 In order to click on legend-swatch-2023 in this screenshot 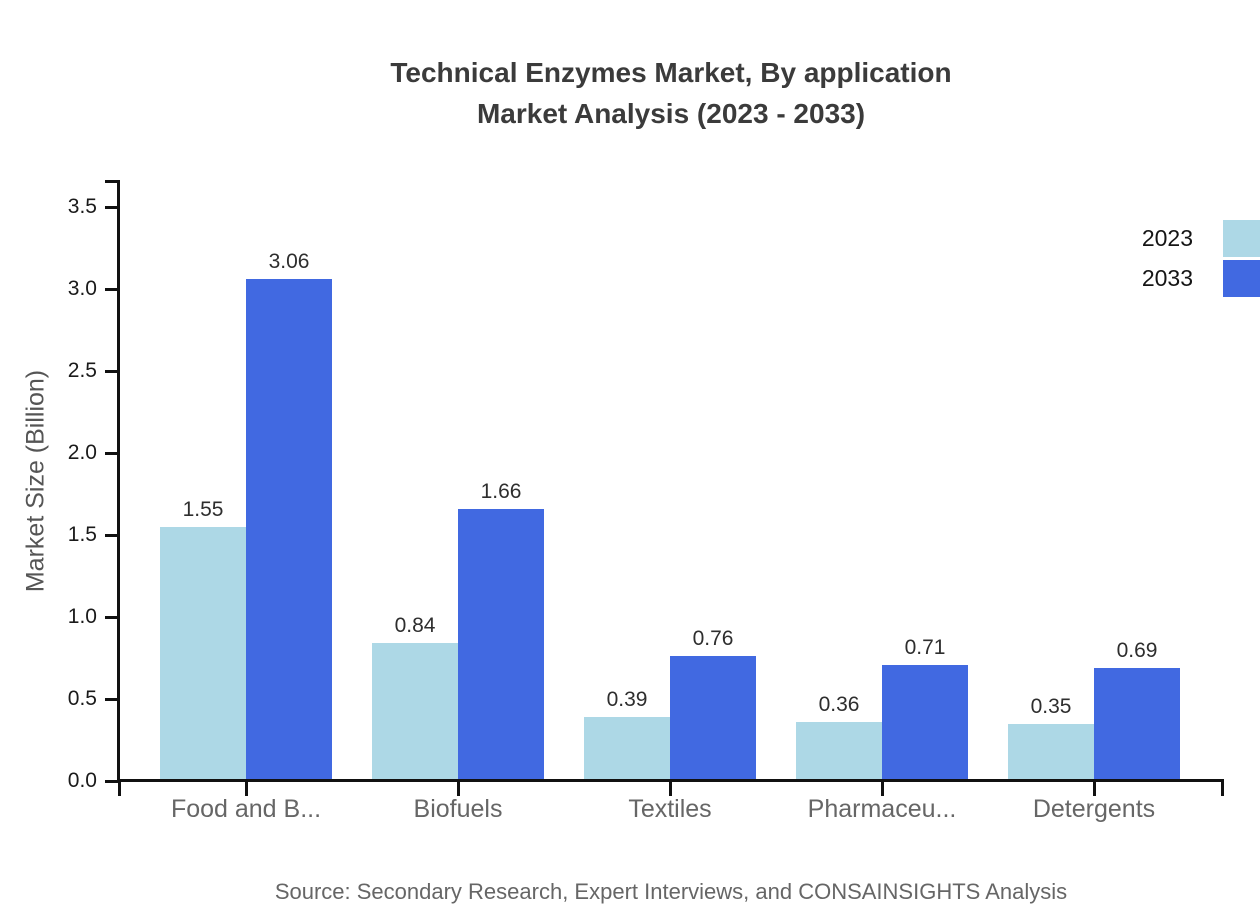, I will do `click(1241, 238)`.